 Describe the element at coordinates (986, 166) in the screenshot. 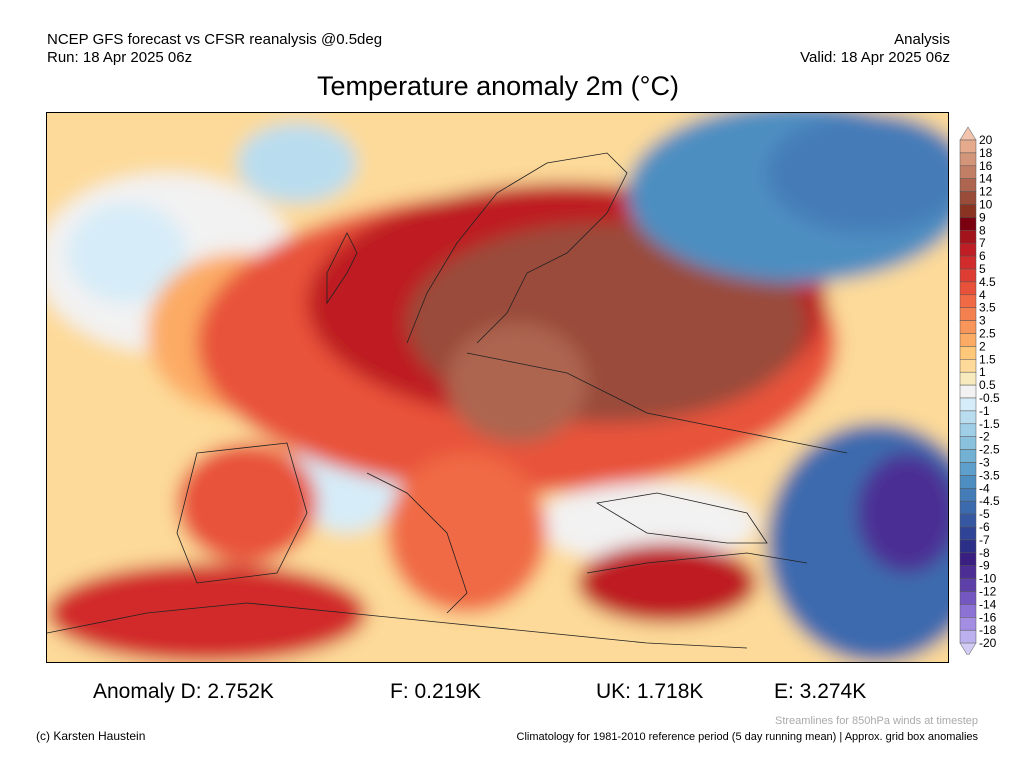

I see `colorbar-tick-label: 16` at that location.